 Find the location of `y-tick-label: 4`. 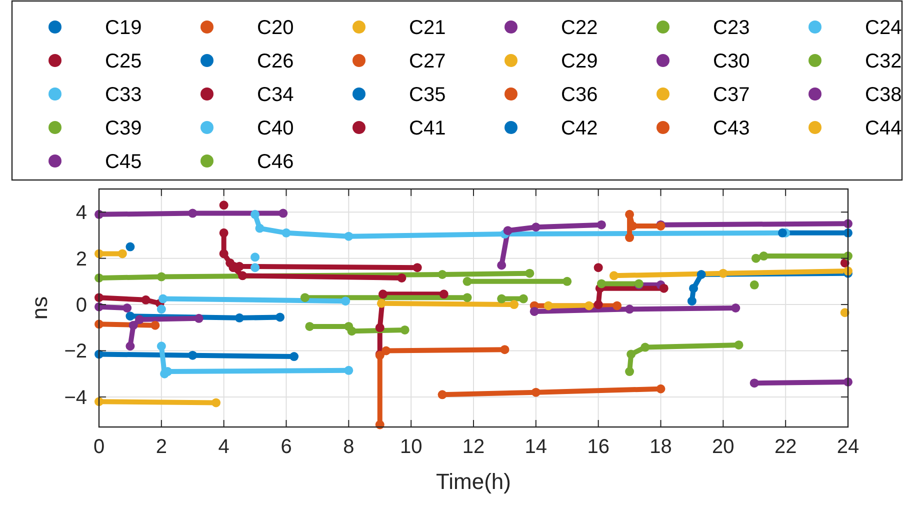

y-tick-label: 4 is located at coordinates (81, 213).